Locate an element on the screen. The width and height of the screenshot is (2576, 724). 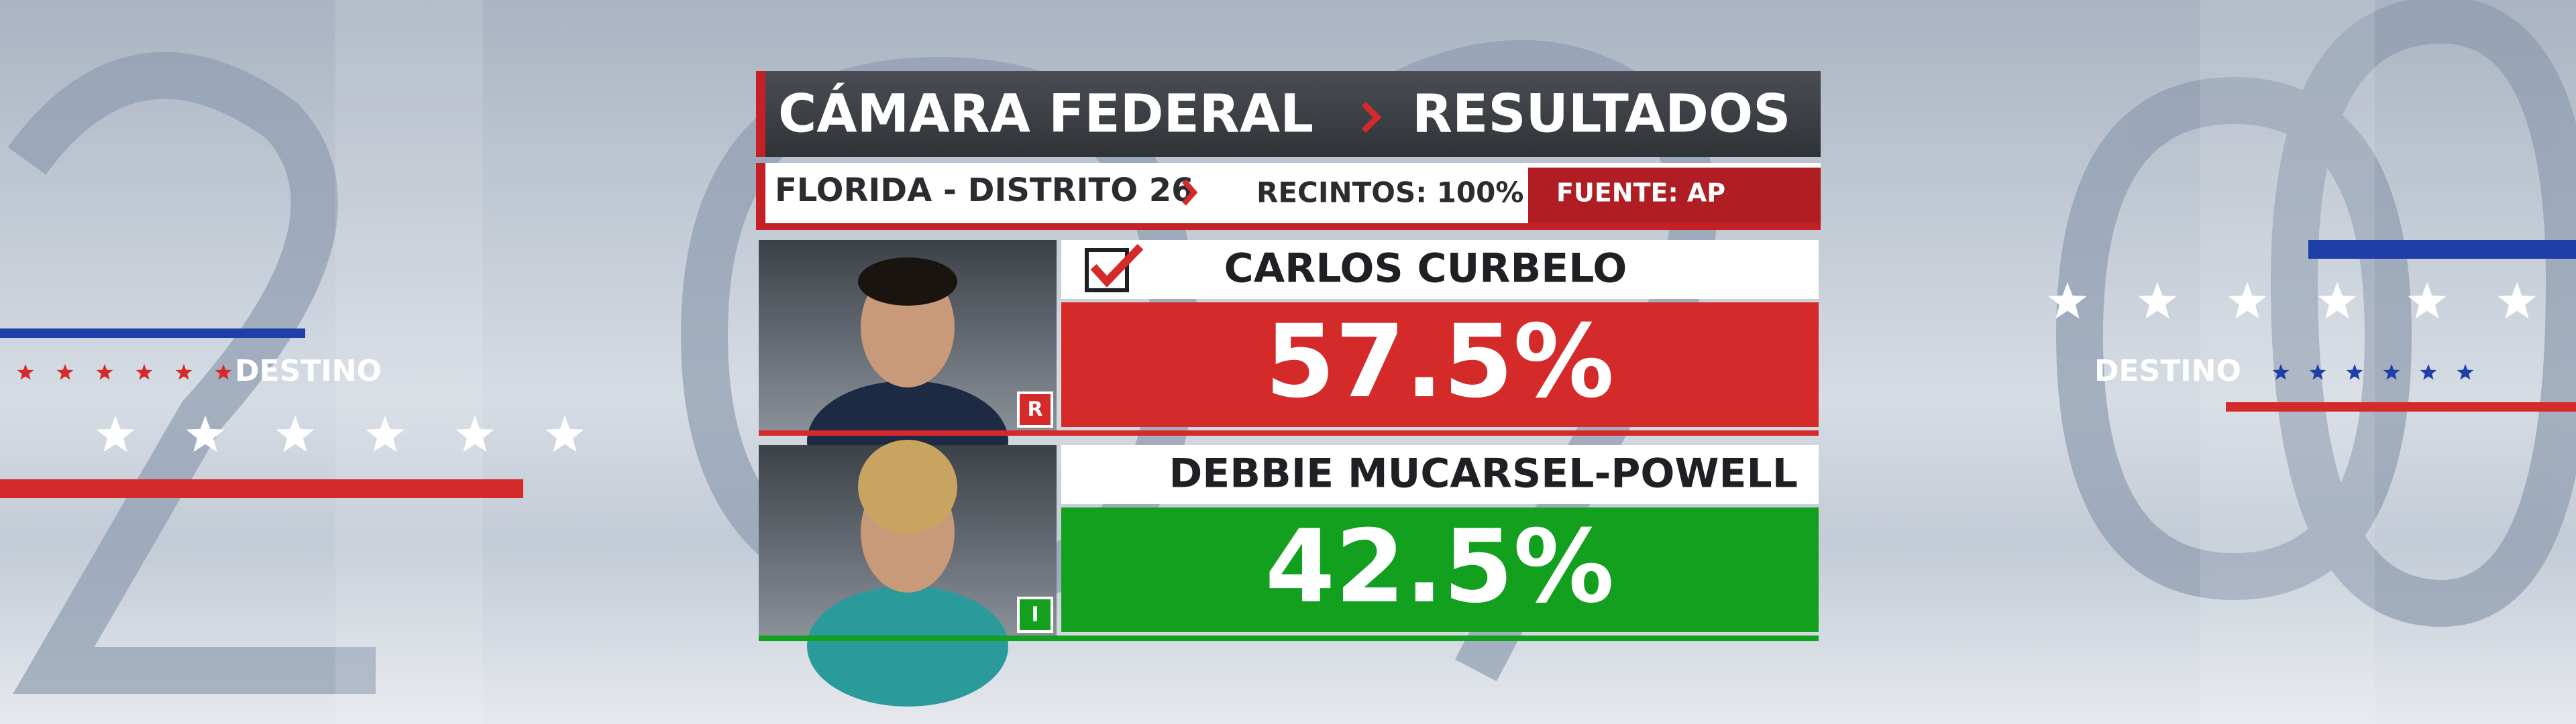
source-box is located at coordinates (1674, 195).